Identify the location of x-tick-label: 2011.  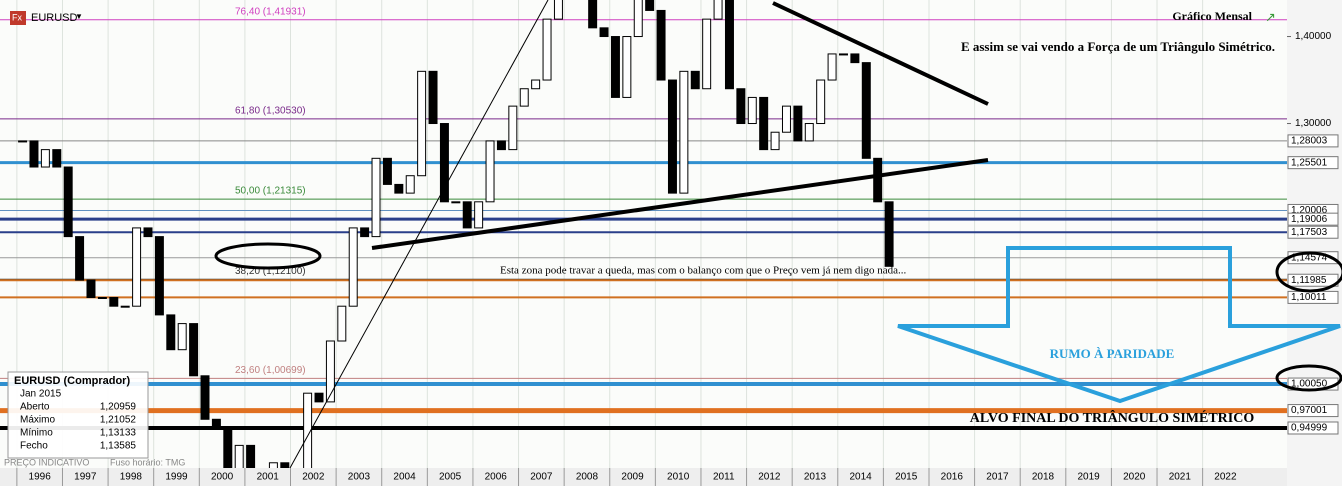
(724, 477).